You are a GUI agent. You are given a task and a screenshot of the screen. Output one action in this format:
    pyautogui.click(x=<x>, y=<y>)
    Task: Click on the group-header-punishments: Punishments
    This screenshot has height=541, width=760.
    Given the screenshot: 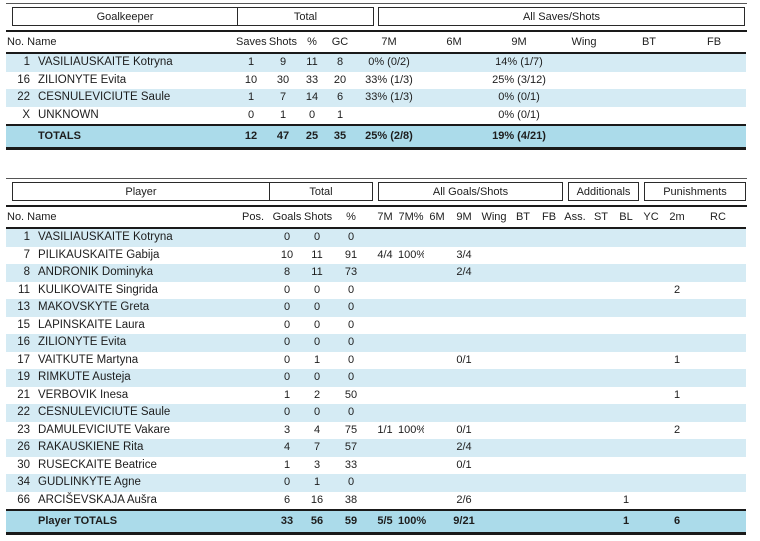 What is the action you would take?
    pyautogui.click(x=695, y=191)
    